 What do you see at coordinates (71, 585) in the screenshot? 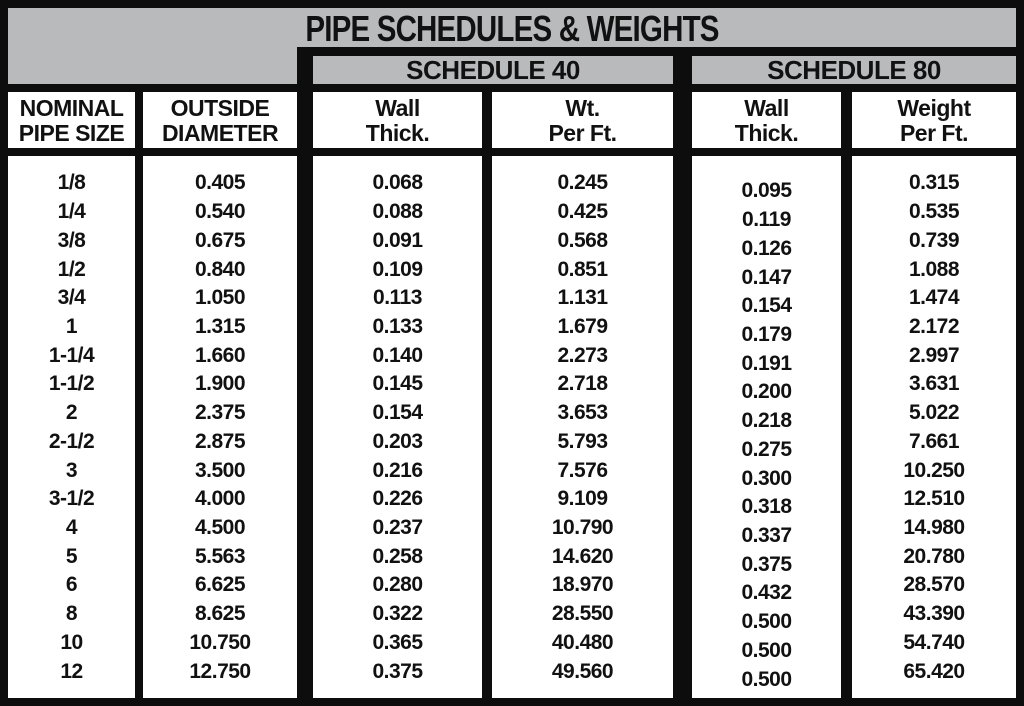
I see `pipe-size-cell: 6` at bounding box center [71, 585].